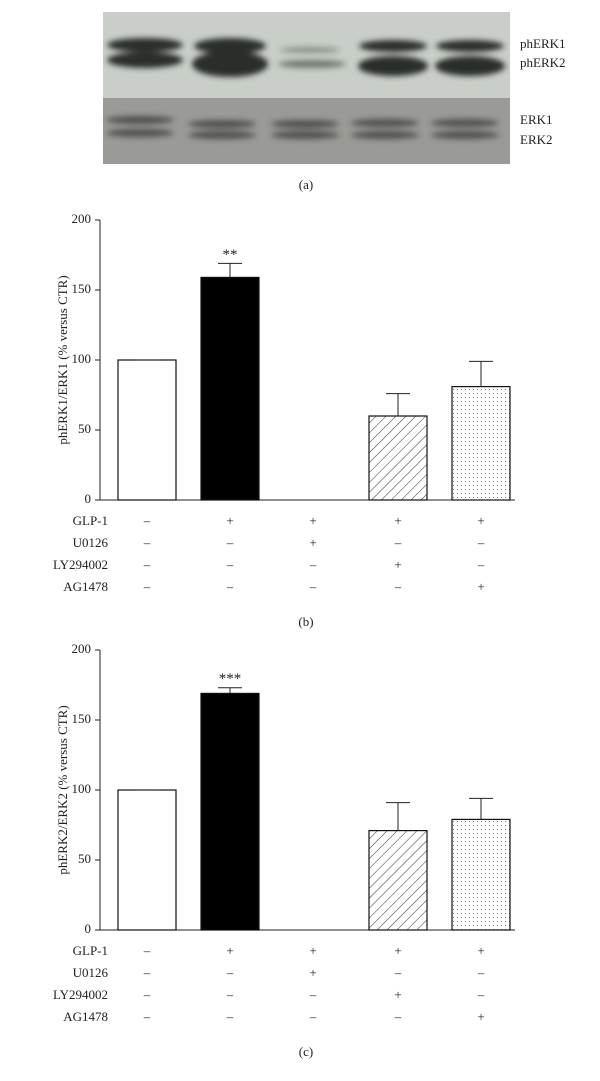 The height and width of the screenshot is (1081, 600). What do you see at coordinates (306, 1051) in the screenshot?
I see `caption: (c)` at bounding box center [306, 1051].